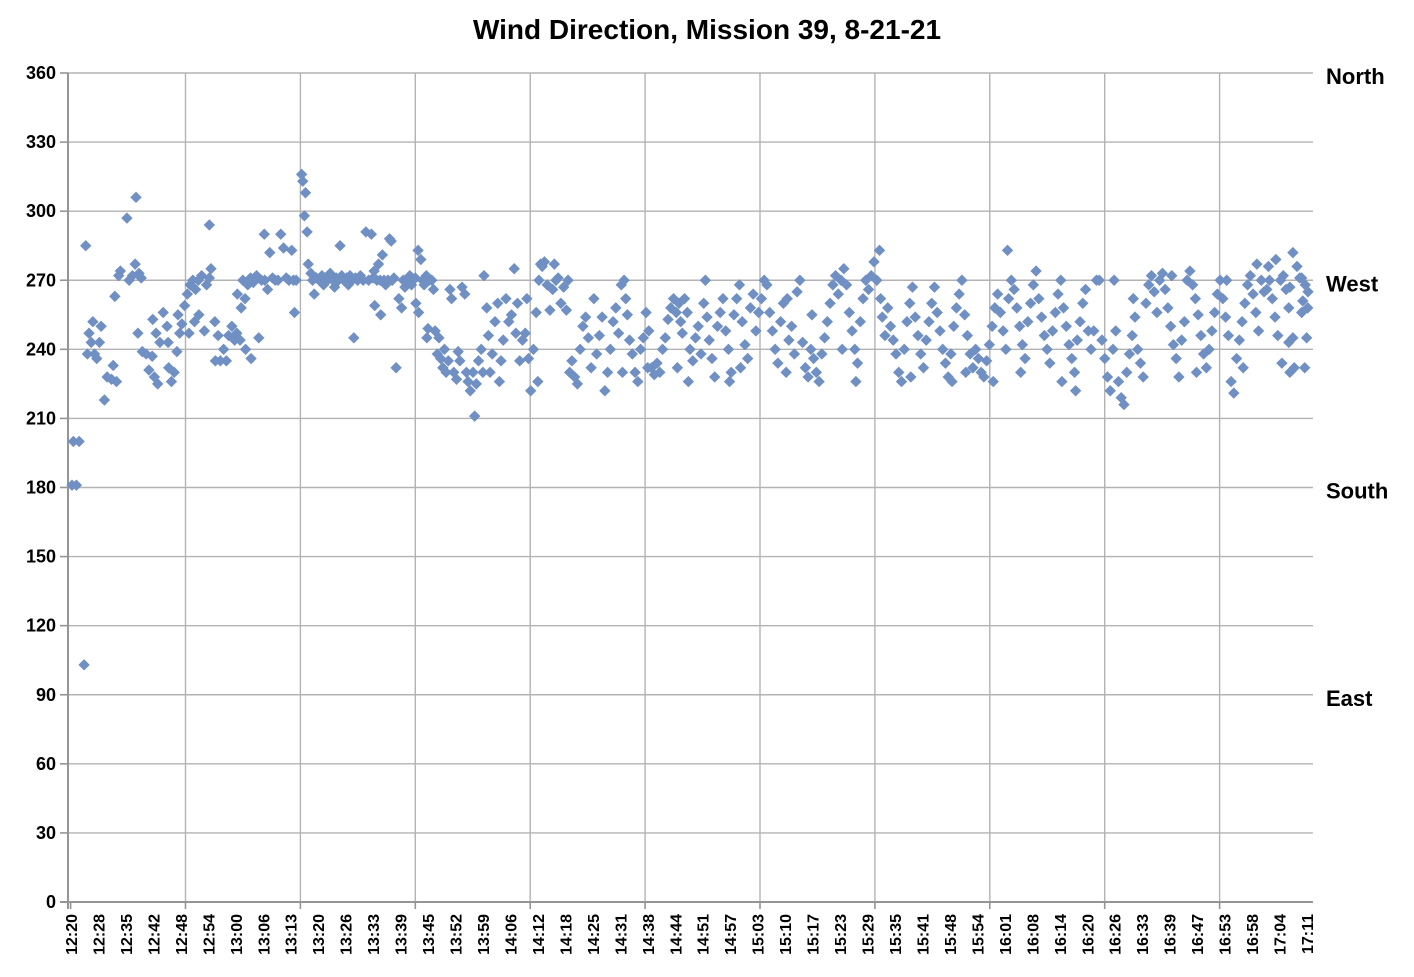 The height and width of the screenshot is (977, 1414). Describe the element at coordinates (41, 142) in the screenshot. I see `y-tick-label: 330` at that location.